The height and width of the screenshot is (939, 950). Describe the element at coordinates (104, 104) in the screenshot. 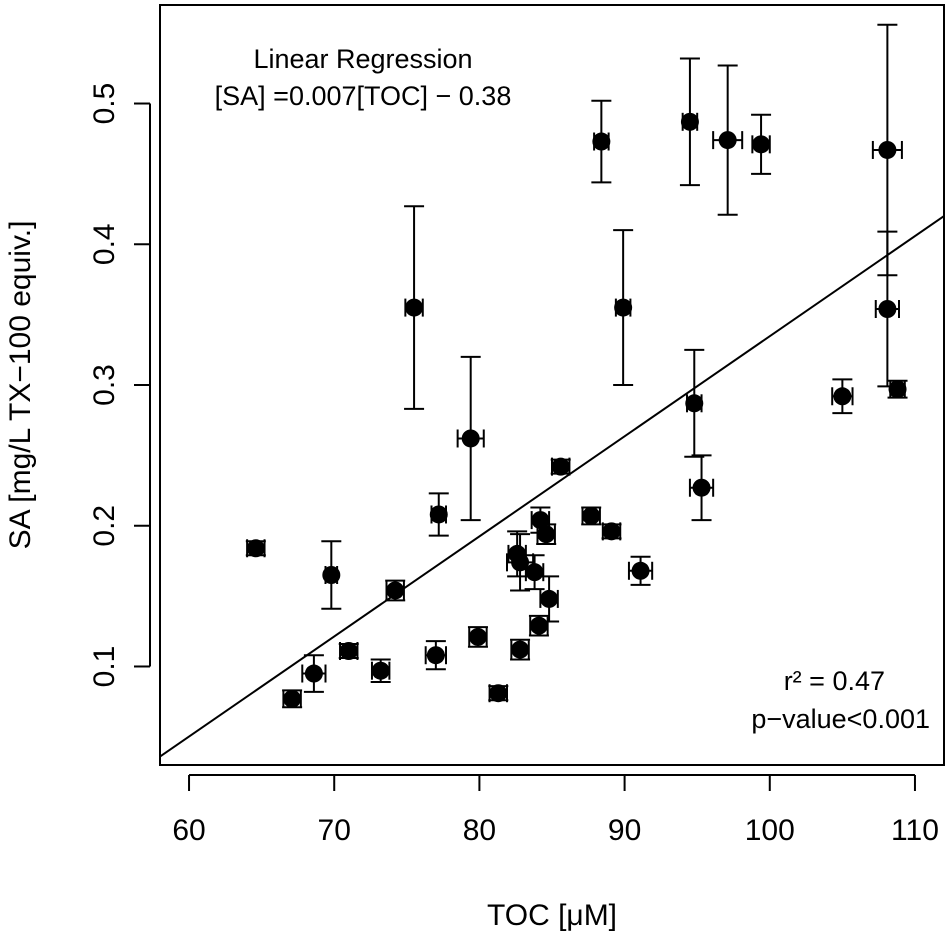

I see `y-tick-label: 0.5` at that location.